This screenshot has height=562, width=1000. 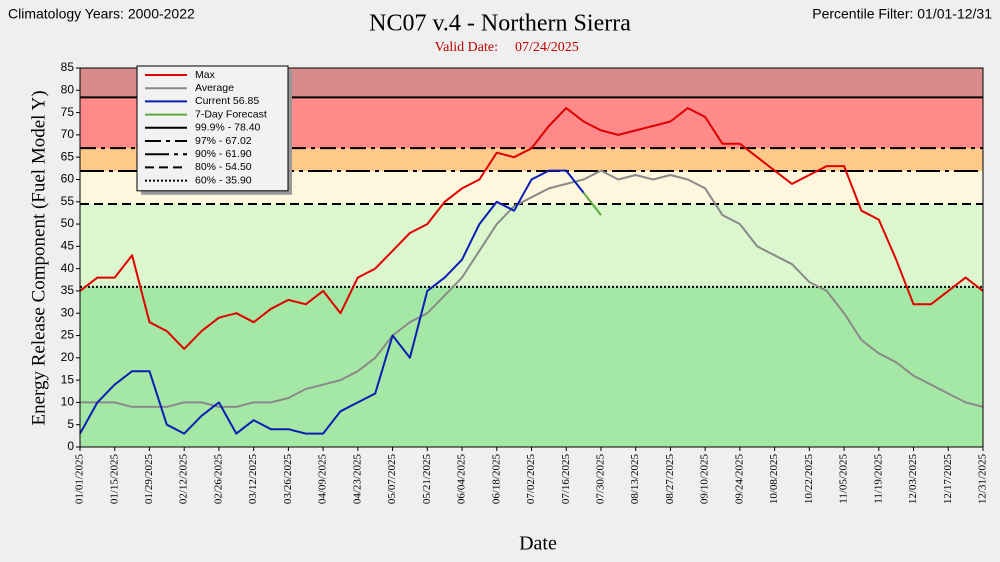 What do you see at coordinates (68, 112) in the screenshot?
I see `y-tick-label: 75` at bounding box center [68, 112].